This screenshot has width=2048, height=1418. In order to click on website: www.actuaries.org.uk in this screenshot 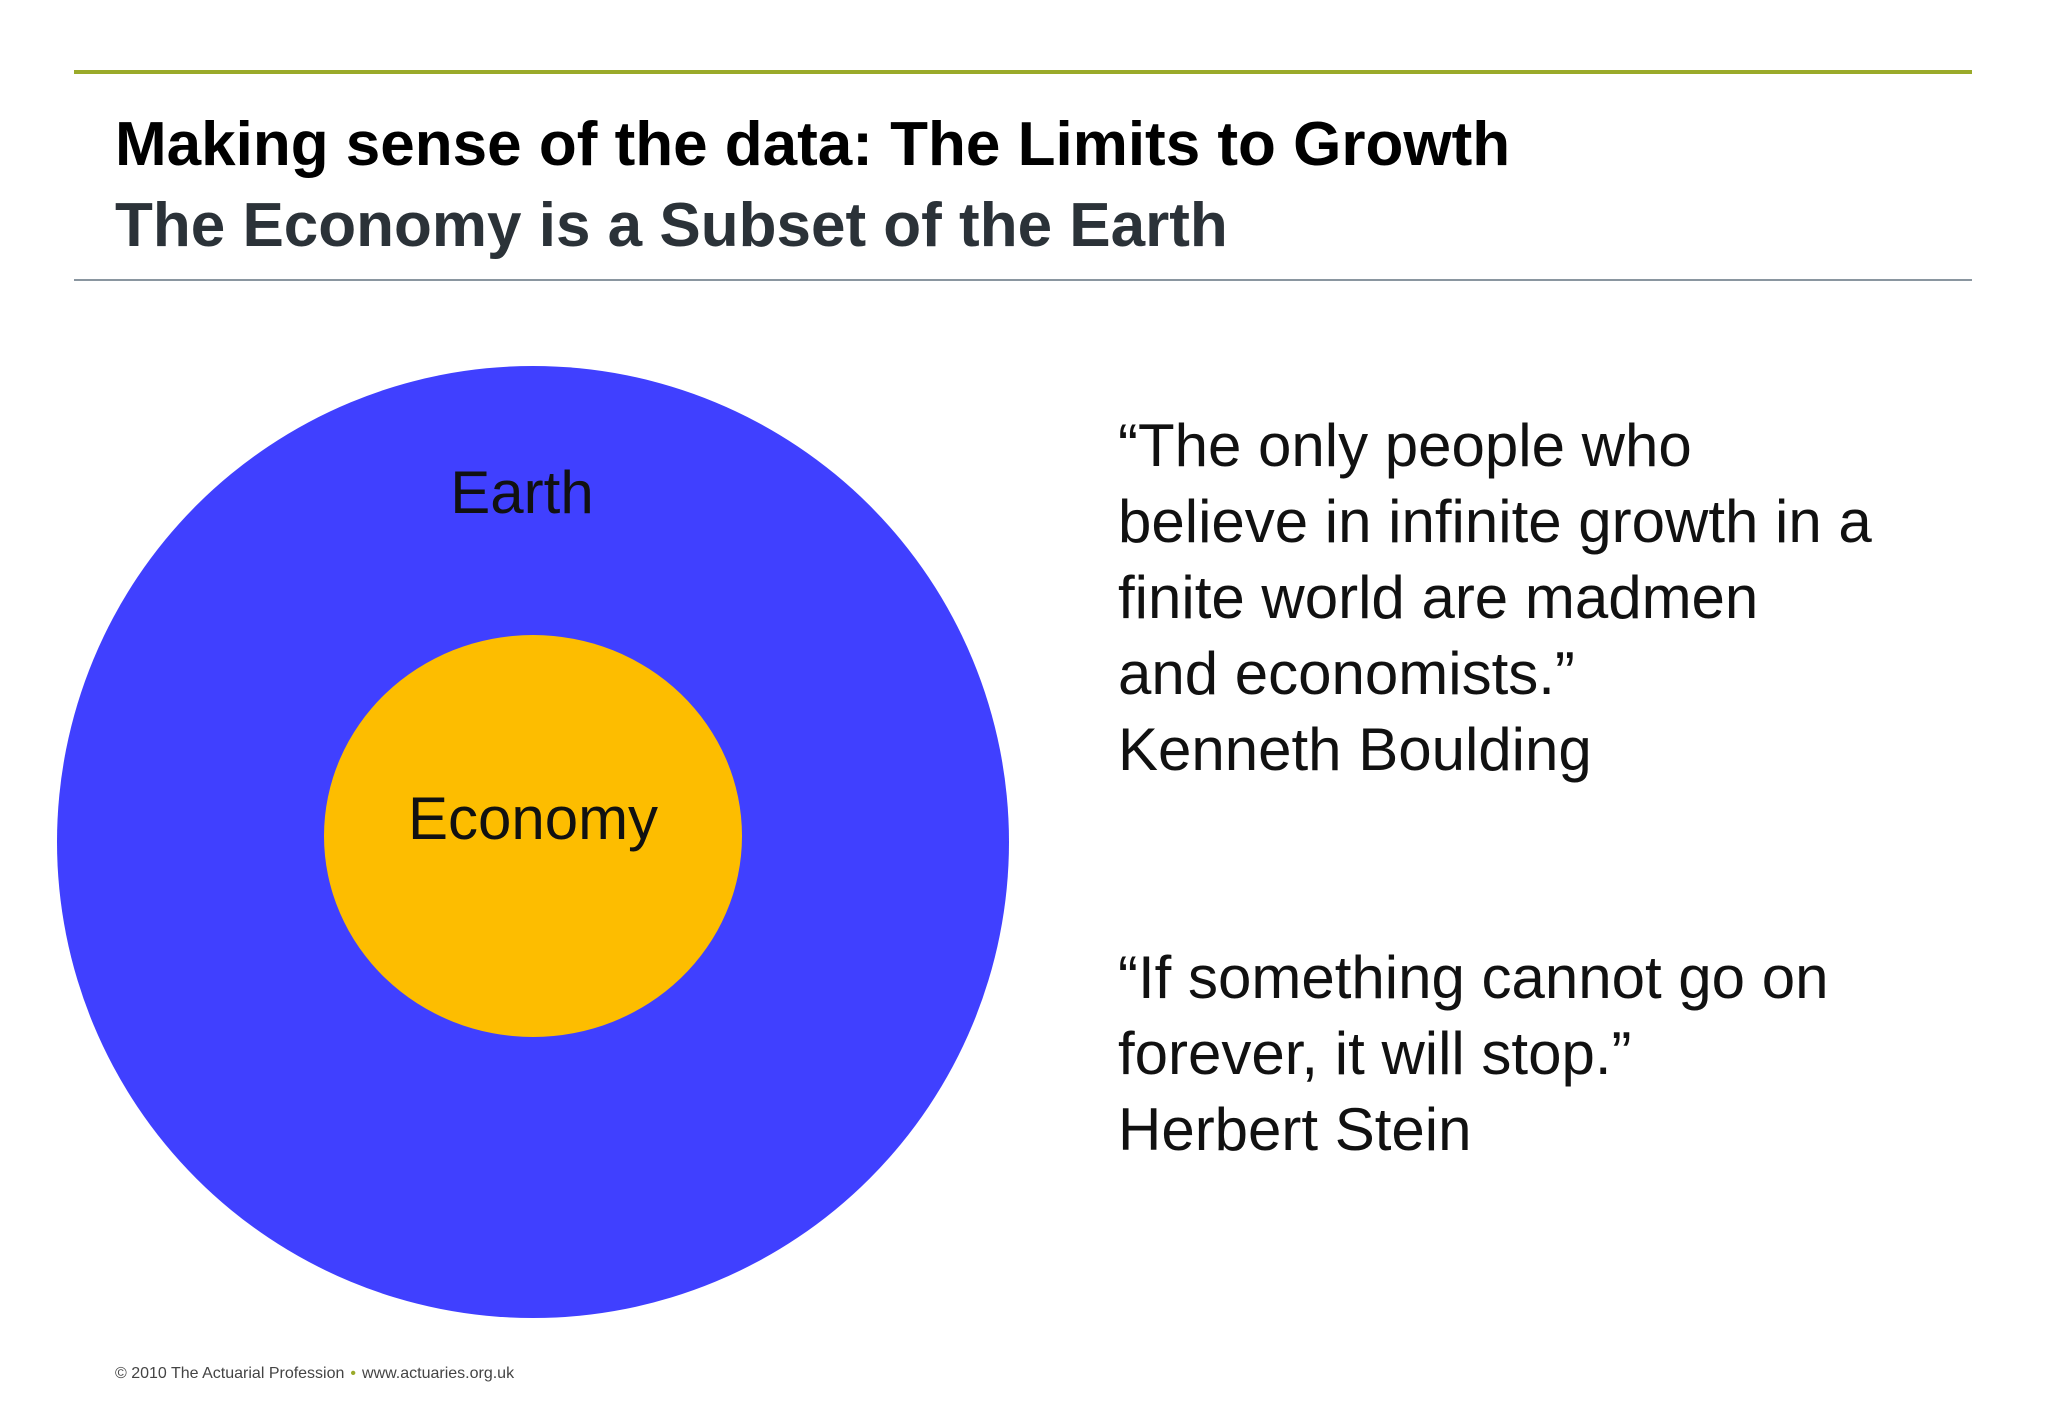, I will do `click(438, 1373)`.